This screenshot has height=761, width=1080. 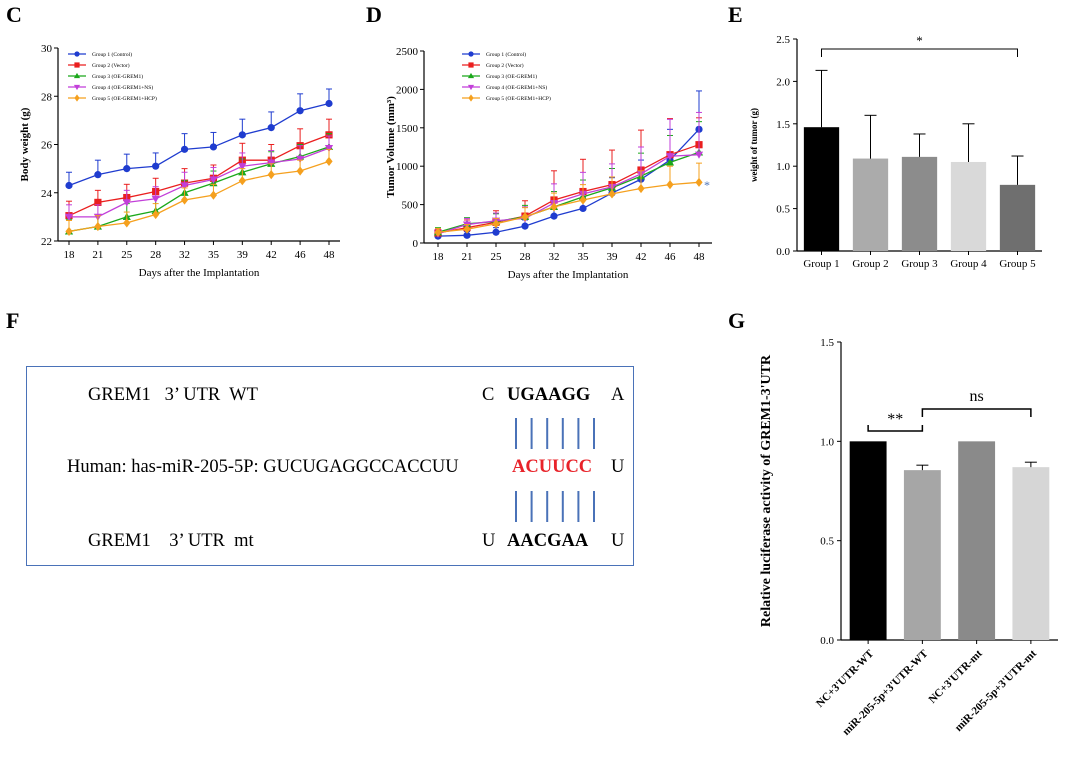 I want to click on y-axis-title: Tumor Volume (mm³), so click(x=391, y=147).